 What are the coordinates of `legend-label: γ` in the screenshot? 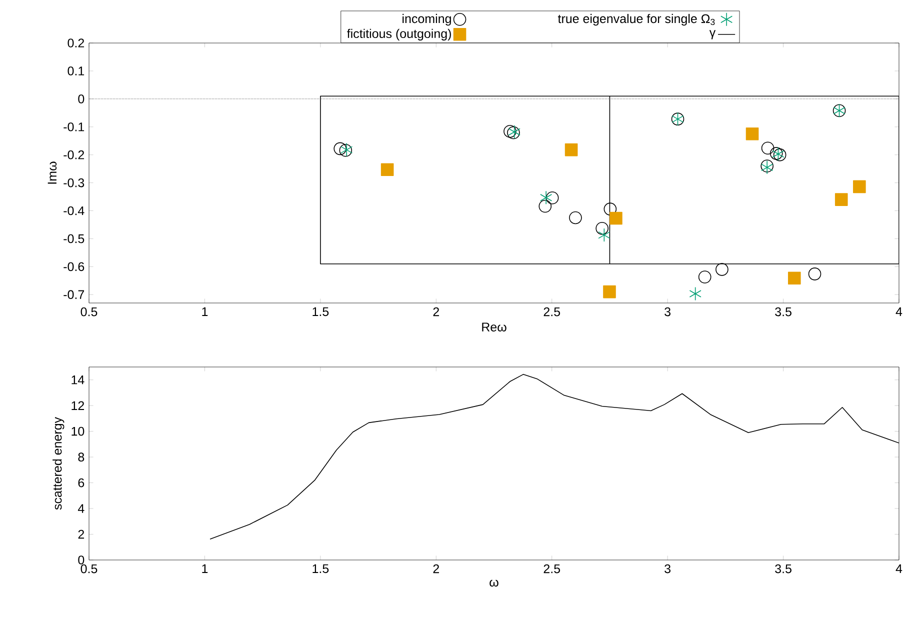 It's located at (712, 35).